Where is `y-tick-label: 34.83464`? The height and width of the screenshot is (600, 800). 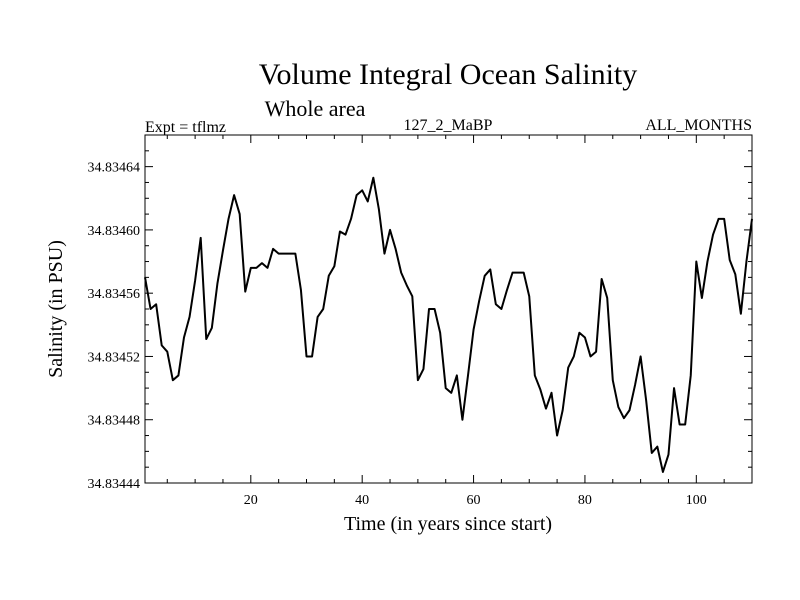
y-tick-label: 34.83464 is located at coordinates (114, 168).